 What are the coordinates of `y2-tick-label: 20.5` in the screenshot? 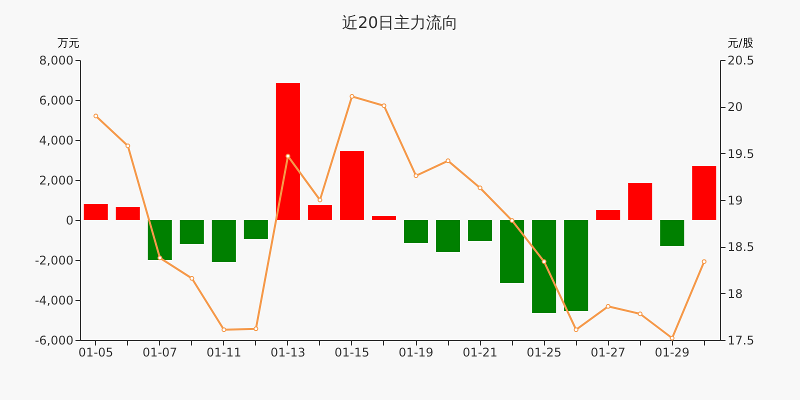 It's located at (741, 61).